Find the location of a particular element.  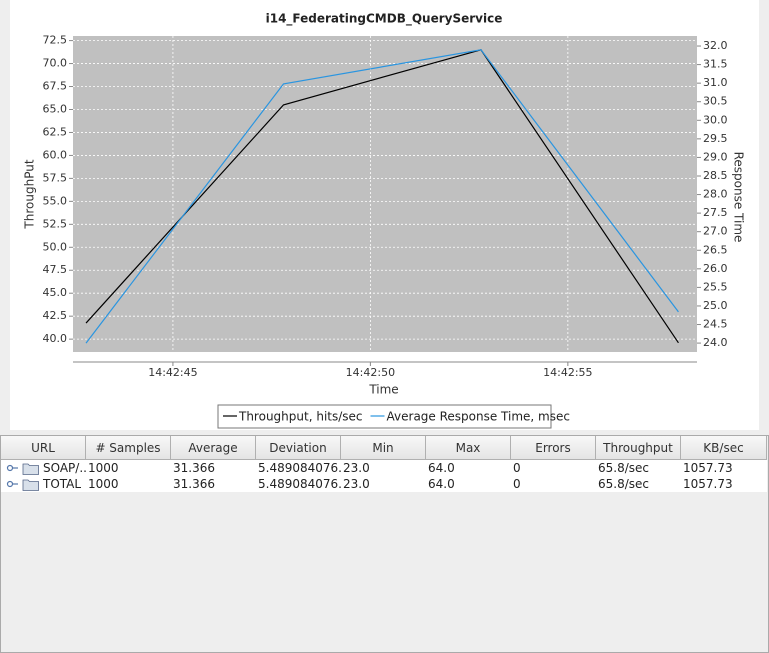

y-tick-label: 65.0 is located at coordinates (55, 108).